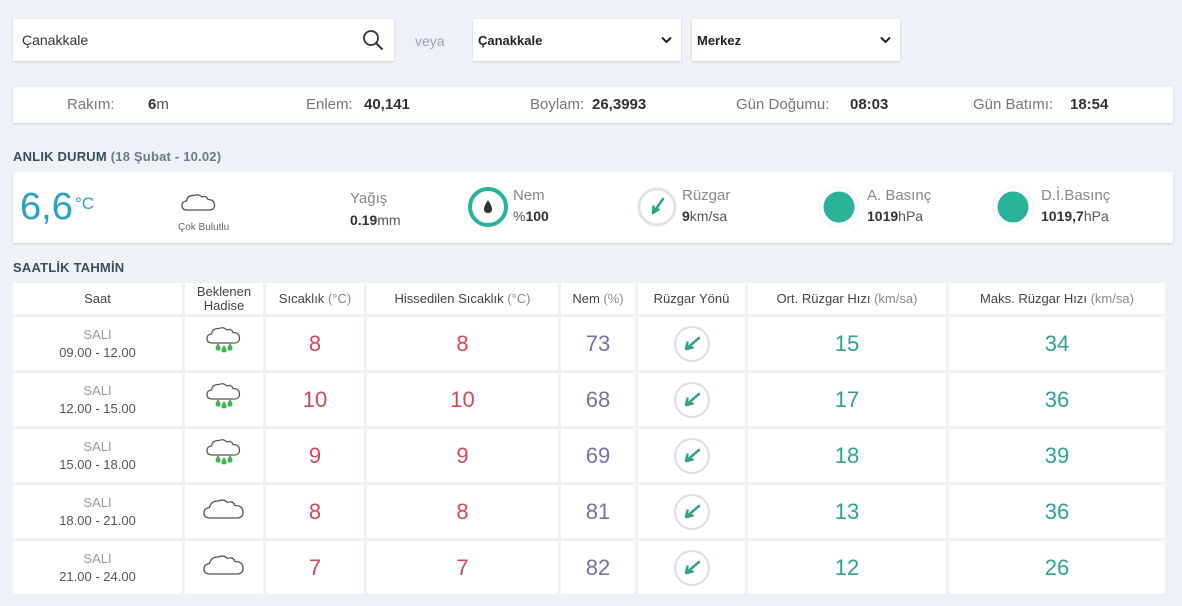 The image size is (1182, 606). Describe the element at coordinates (462, 455) in the screenshot. I see `forecast-feels: 9` at that location.